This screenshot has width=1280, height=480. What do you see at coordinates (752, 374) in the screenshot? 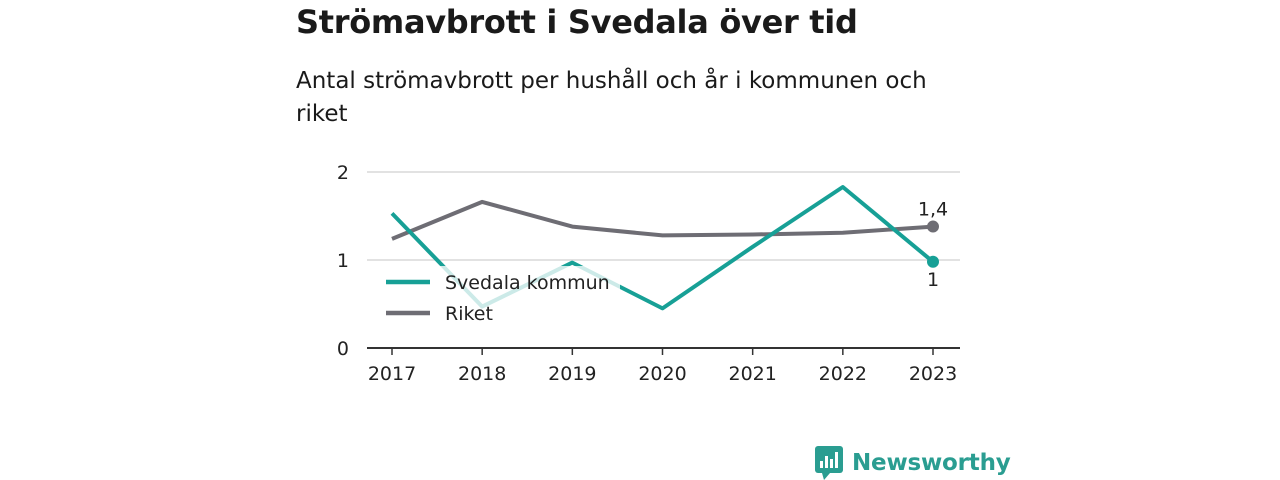
I see `x-tick-label: 2021` at bounding box center [752, 374].